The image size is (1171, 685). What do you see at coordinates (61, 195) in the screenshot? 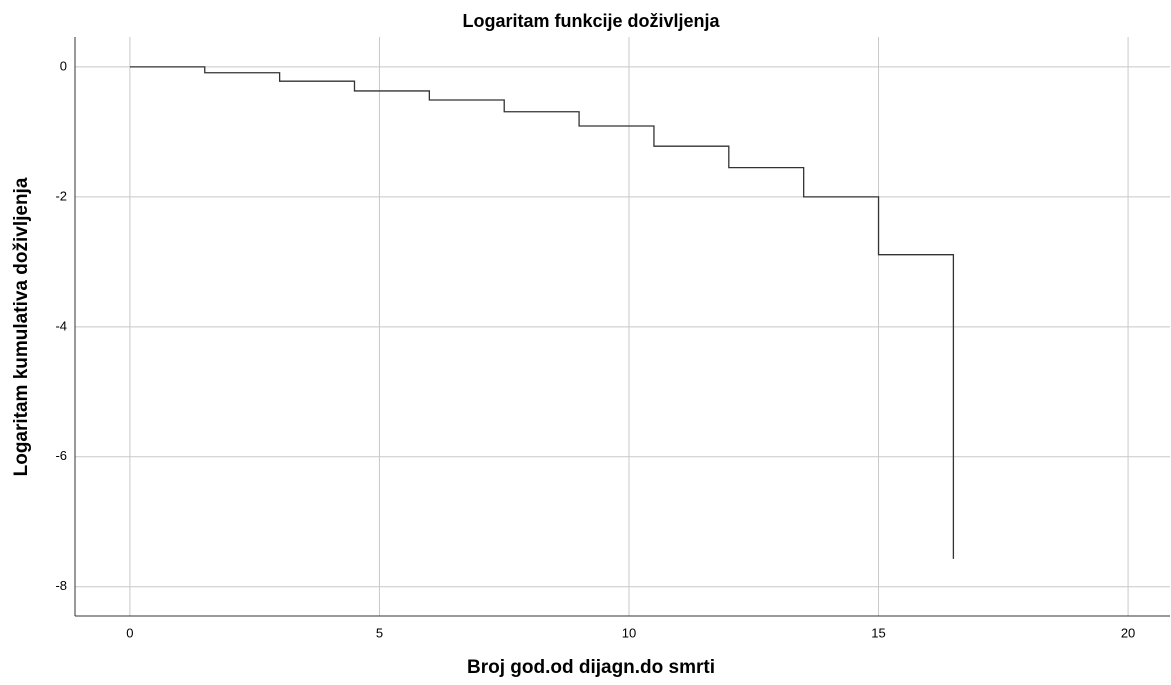
I see `y-tick-label: -2` at bounding box center [61, 195].